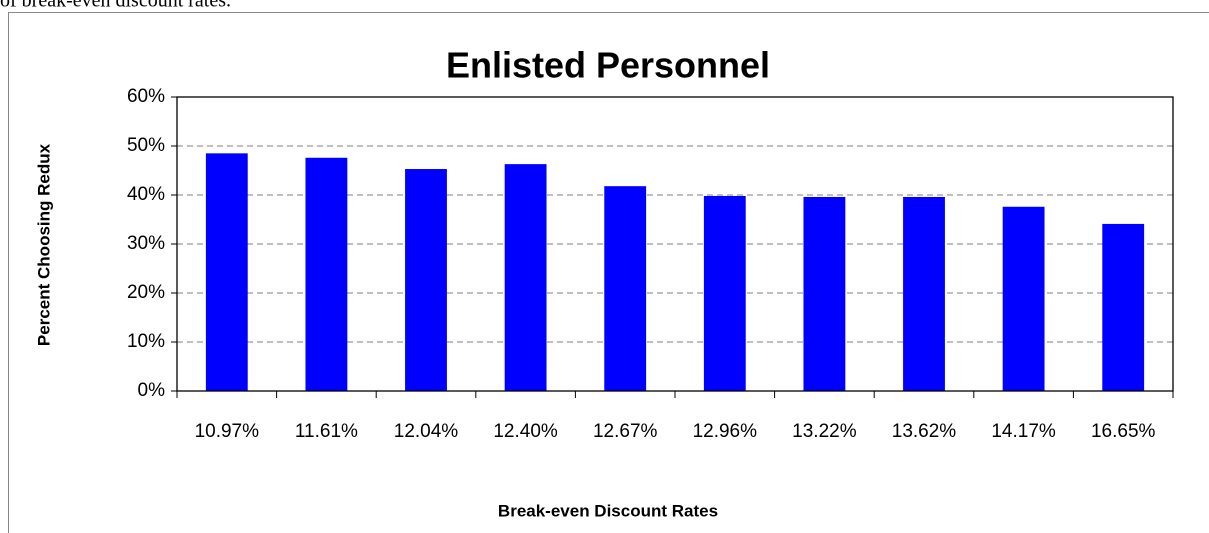 Image resolution: width=1209 pixels, height=533 pixels. What do you see at coordinates (227, 431) in the screenshot?
I see `x-tick-label: 10.97%` at bounding box center [227, 431].